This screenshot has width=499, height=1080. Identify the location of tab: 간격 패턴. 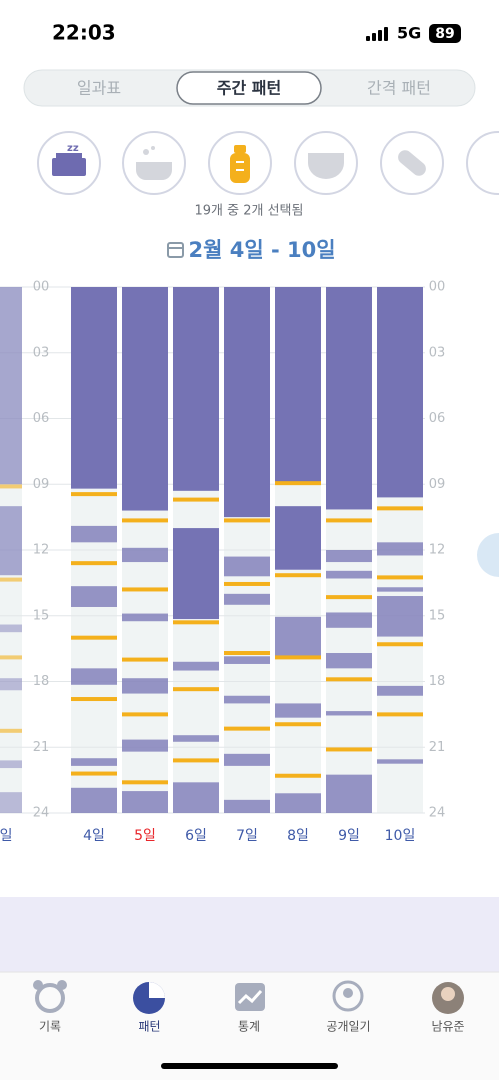
(399, 88).